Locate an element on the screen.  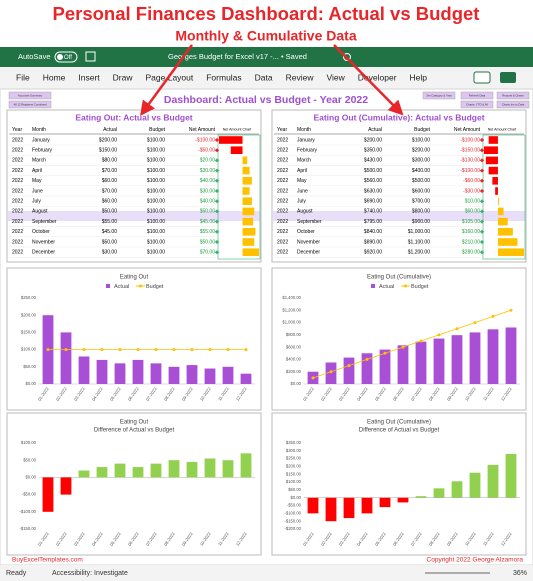
annotation-arrow is located at coordinates (368, 80).